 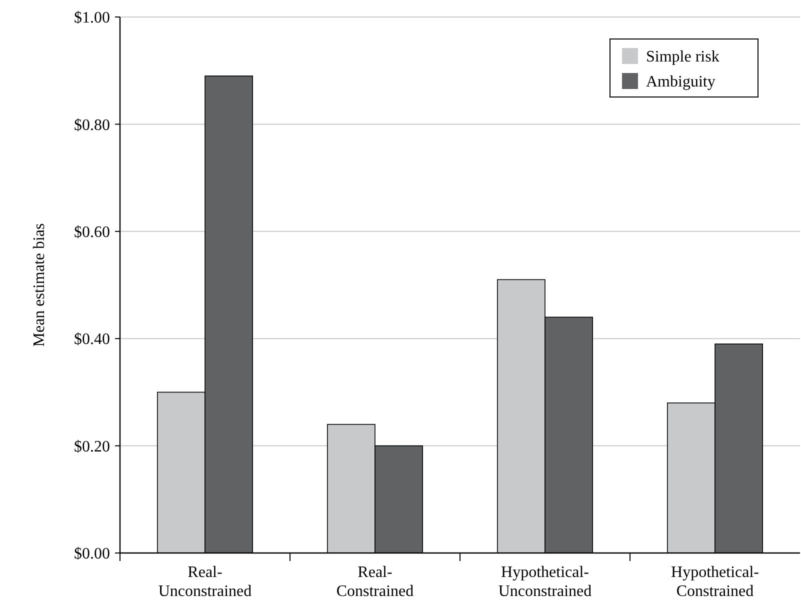 I want to click on x-tick-label: Real- Unconstrained, so click(x=205, y=582).